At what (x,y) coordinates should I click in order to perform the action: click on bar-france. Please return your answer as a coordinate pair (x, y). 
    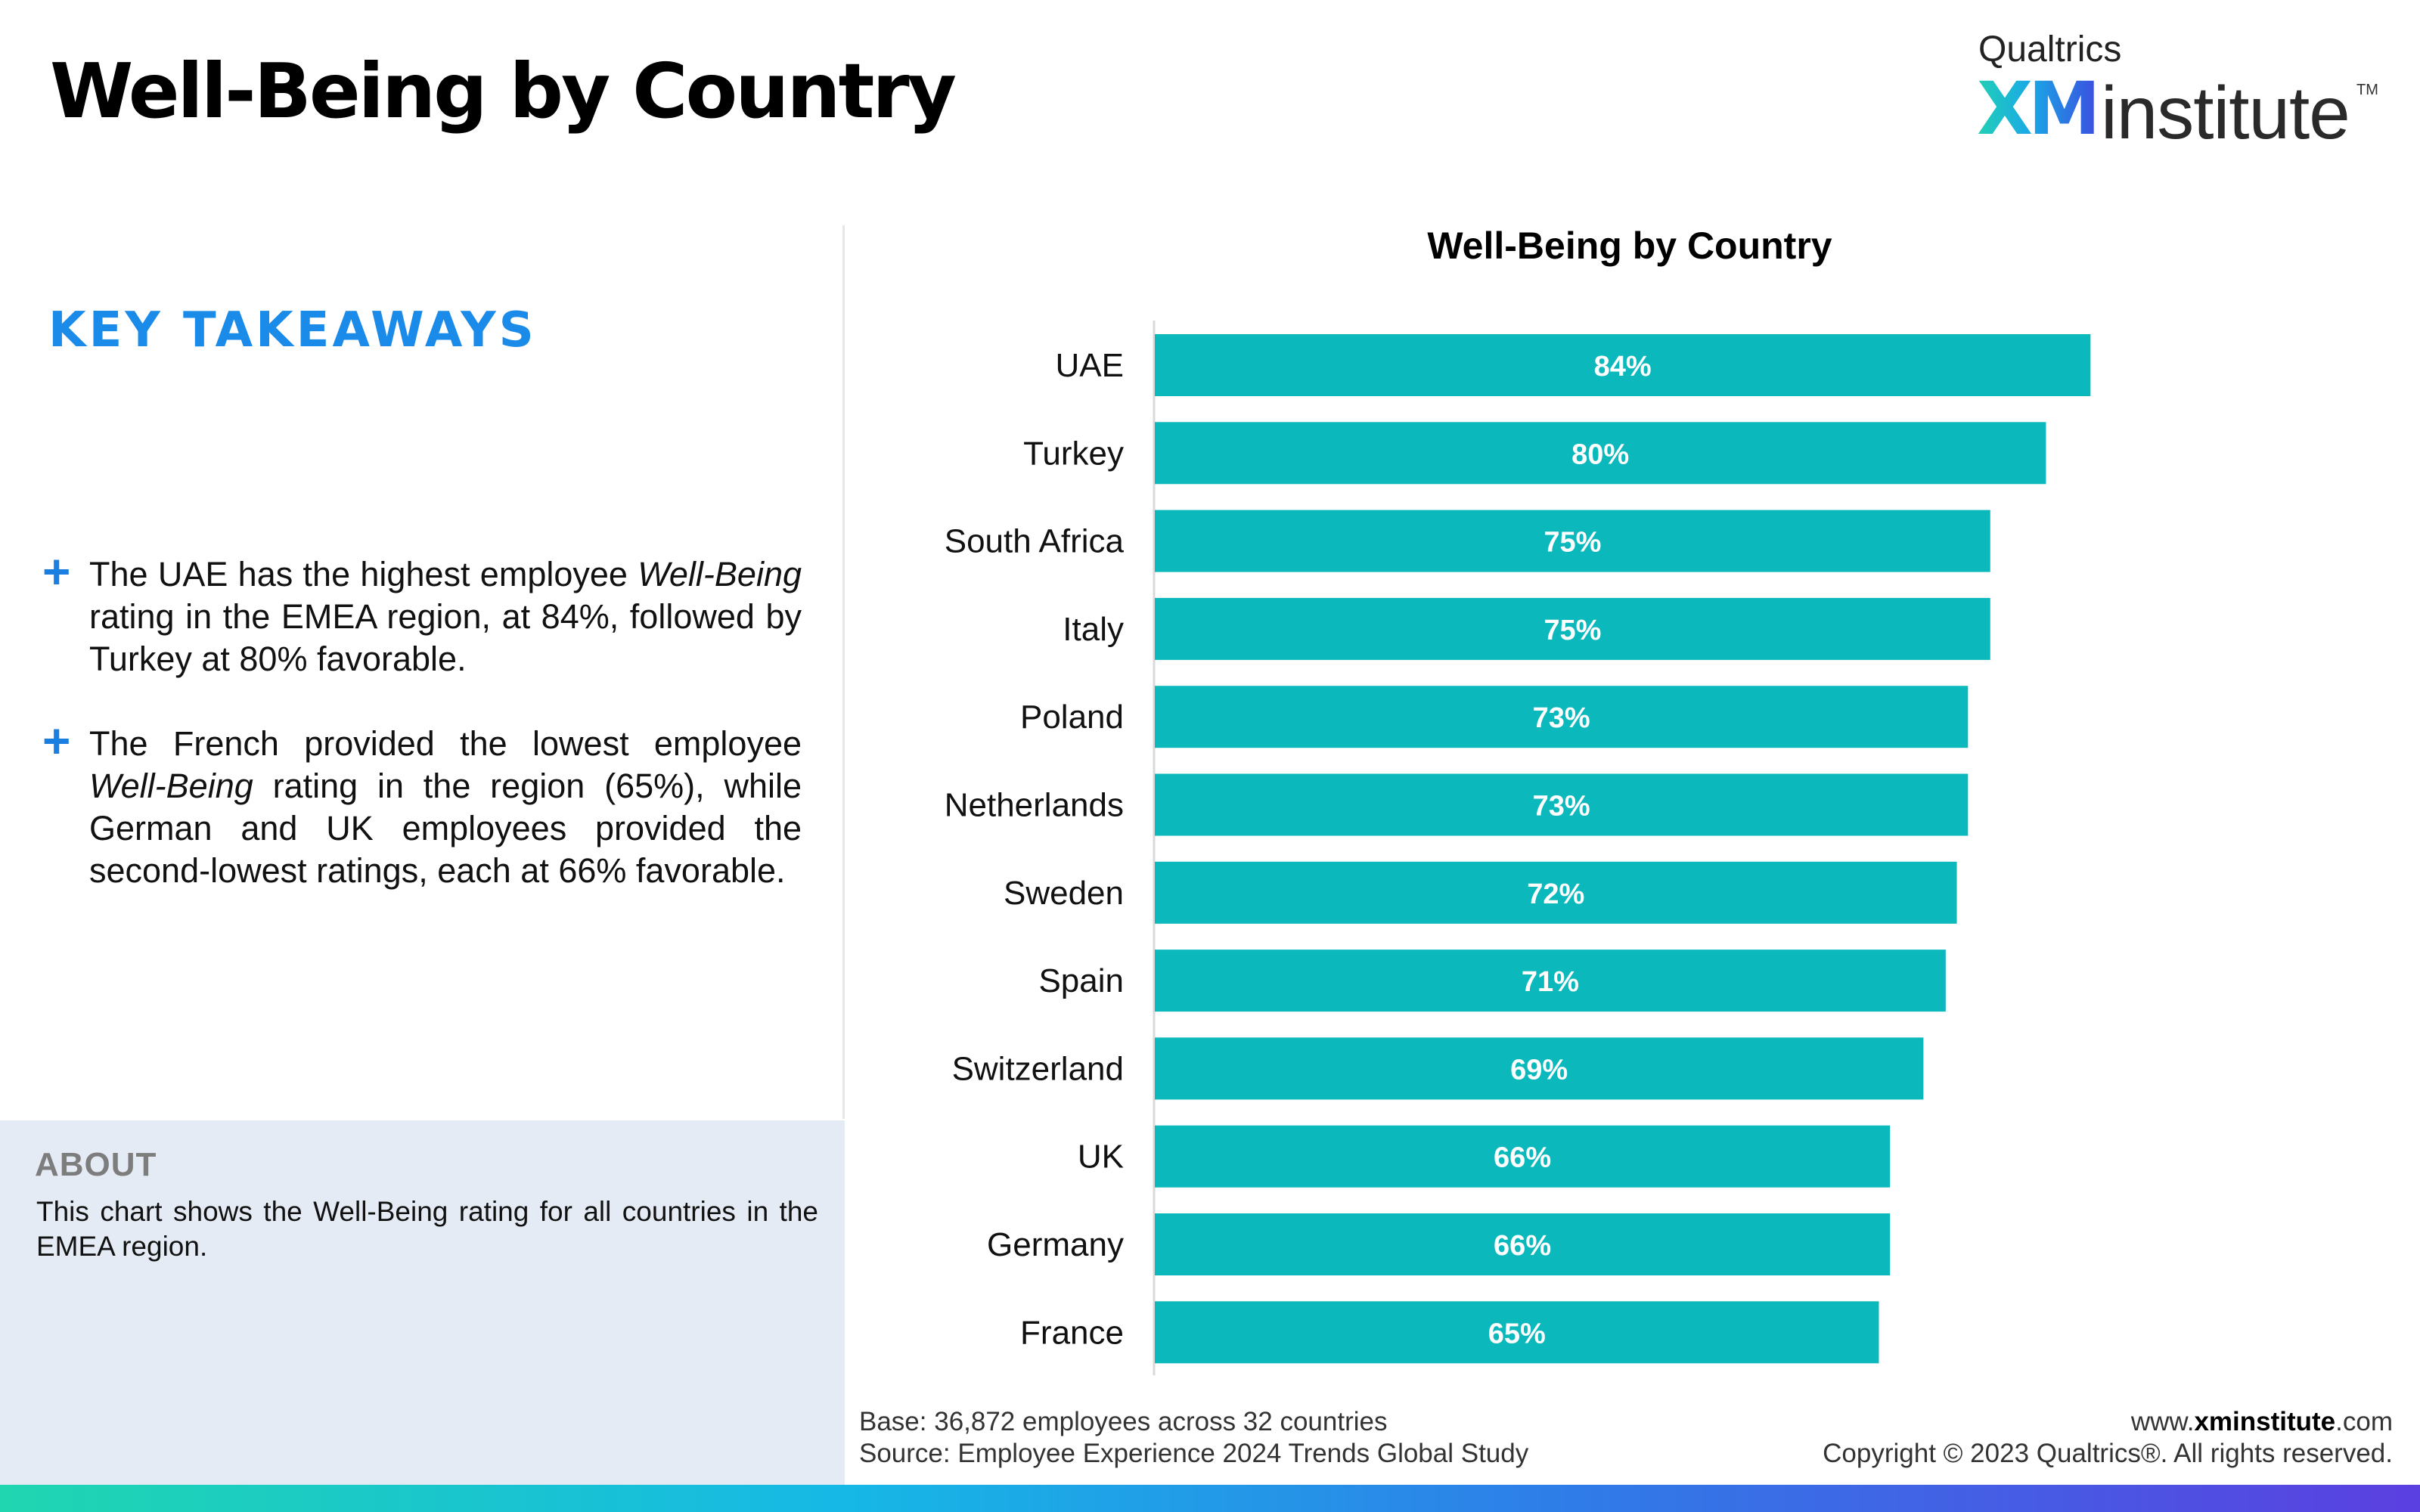
    Looking at the image, I should click on (1517, 1332).